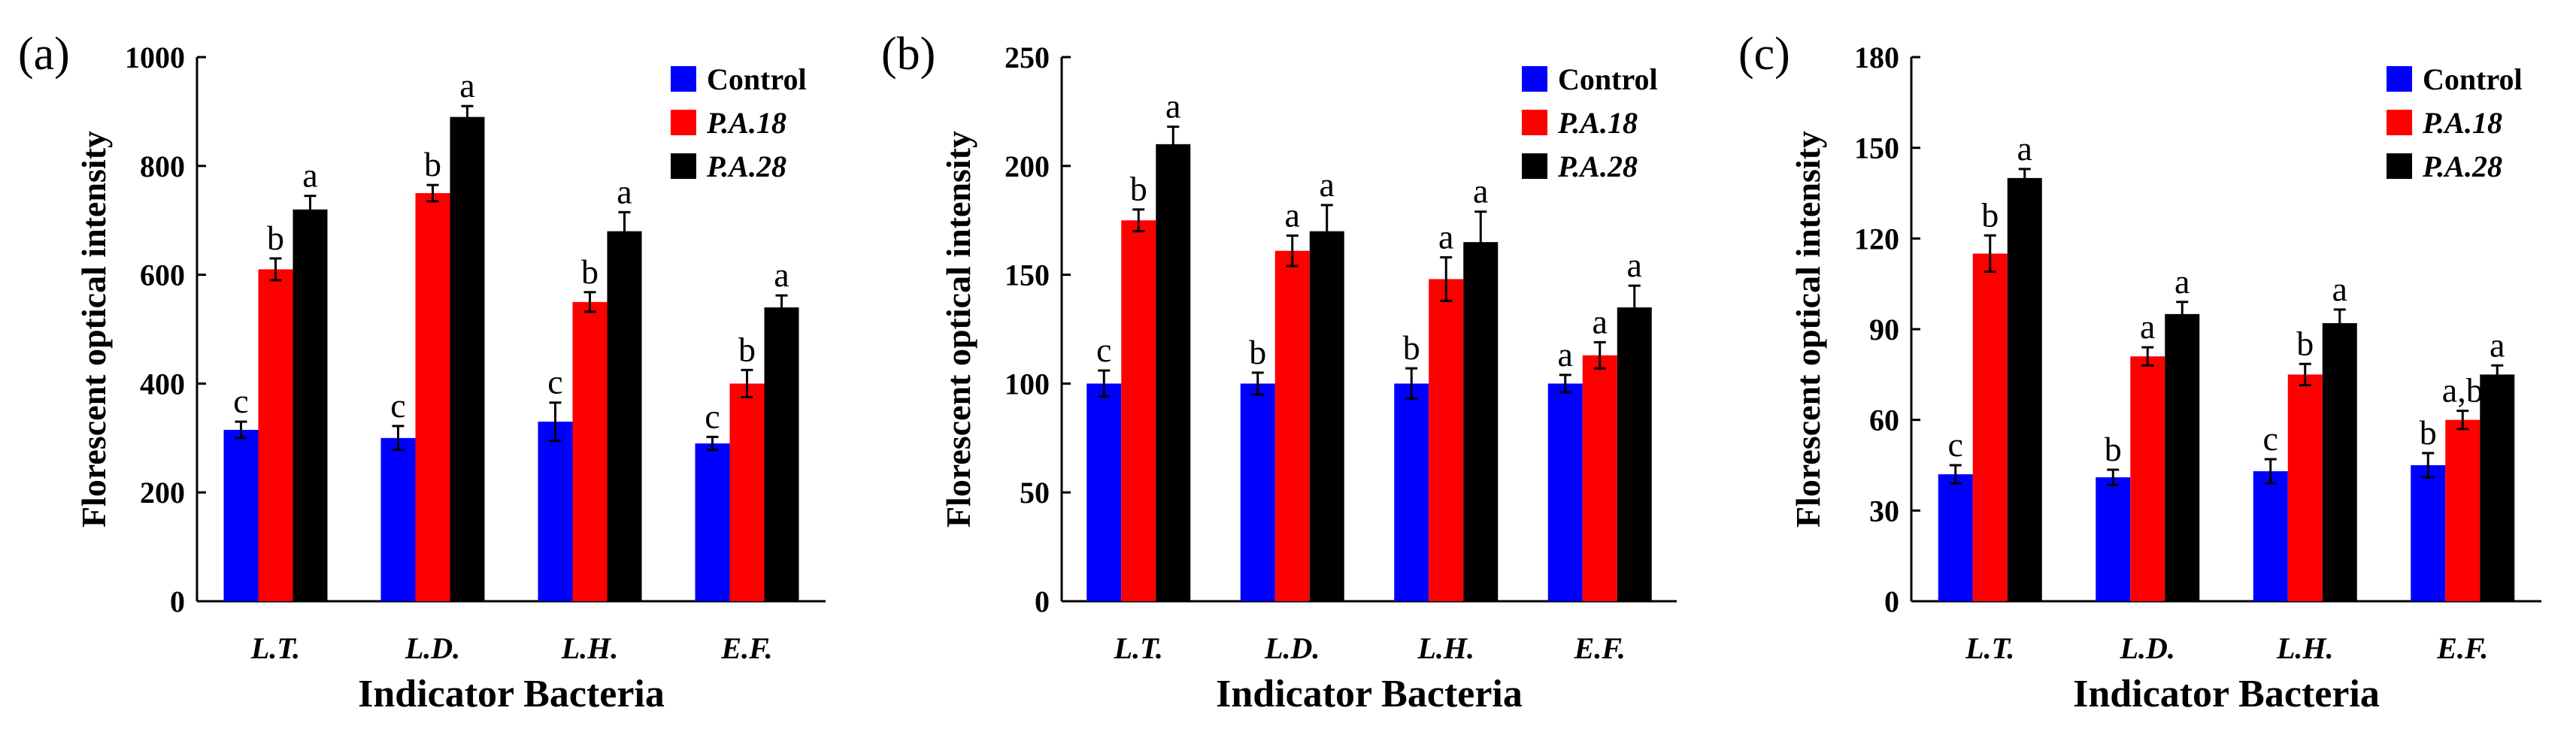 The image size is (2576, 732). Describe the element at coordinates (1876, 57) in the screenshot. I see `y-tick-label: 180` at that location.